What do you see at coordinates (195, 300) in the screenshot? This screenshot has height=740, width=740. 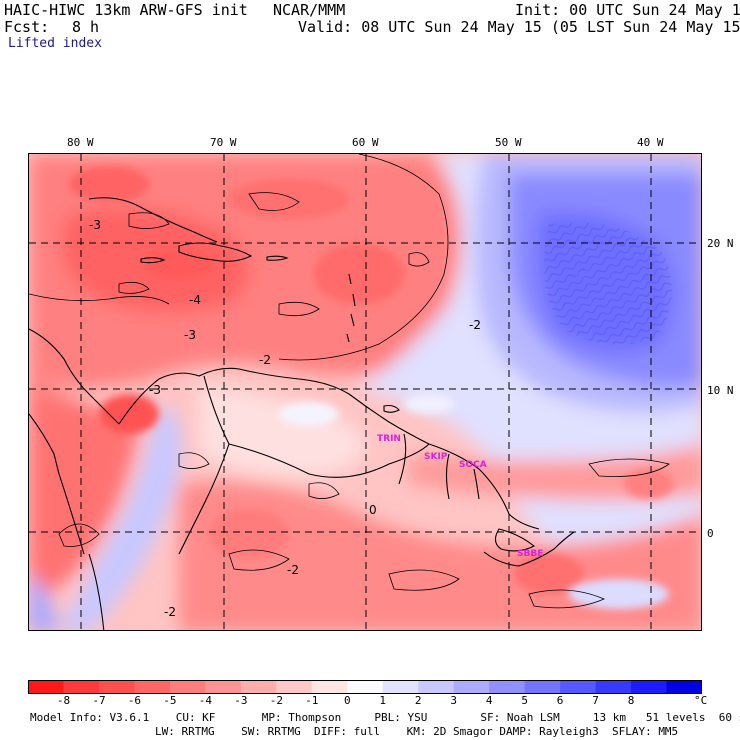 I see `contour-label: -4` at bounding box center [195, 300].